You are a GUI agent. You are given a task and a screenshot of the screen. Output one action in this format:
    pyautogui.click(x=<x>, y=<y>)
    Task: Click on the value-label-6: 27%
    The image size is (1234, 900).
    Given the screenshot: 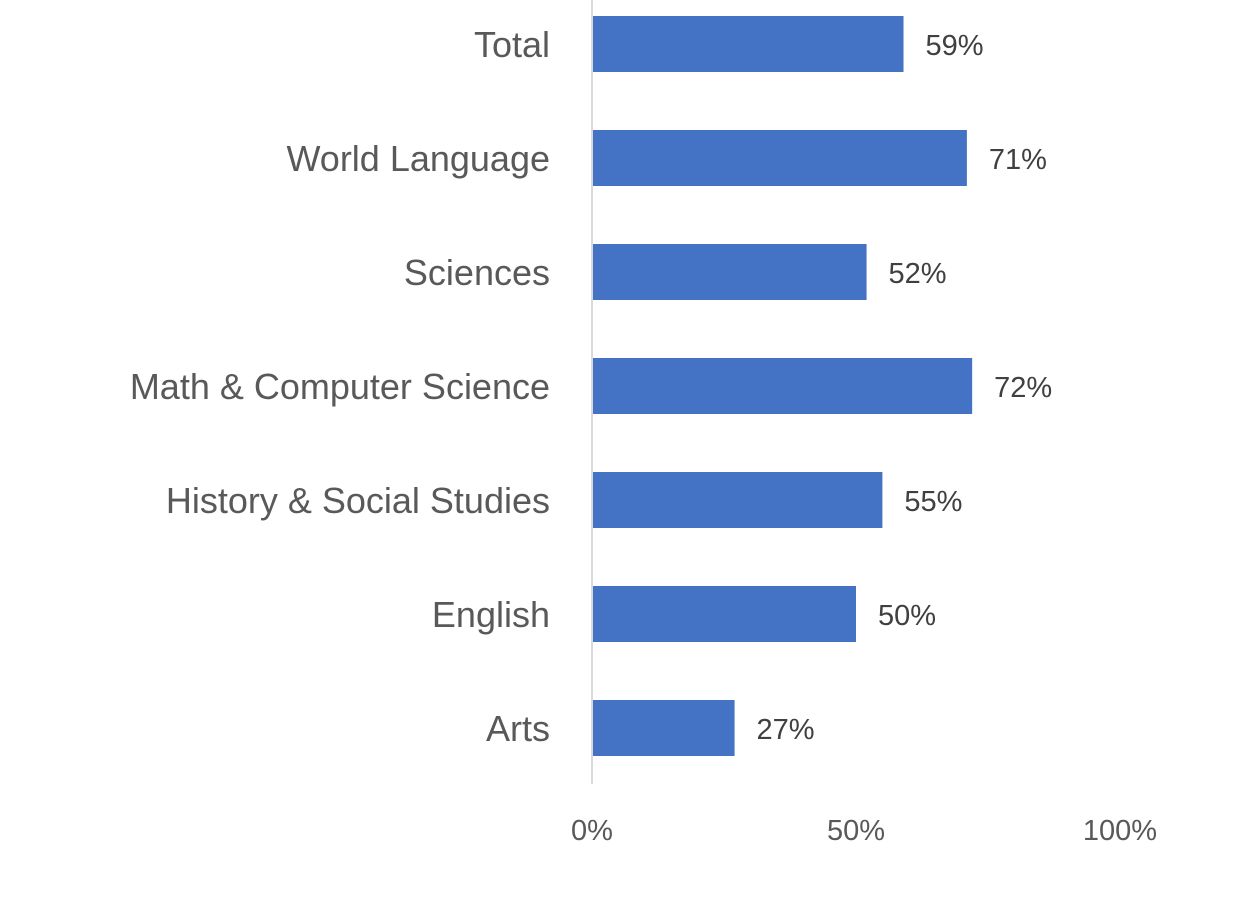 What is the action you would take?
    pyautogui.click(x=786, y=730)
    